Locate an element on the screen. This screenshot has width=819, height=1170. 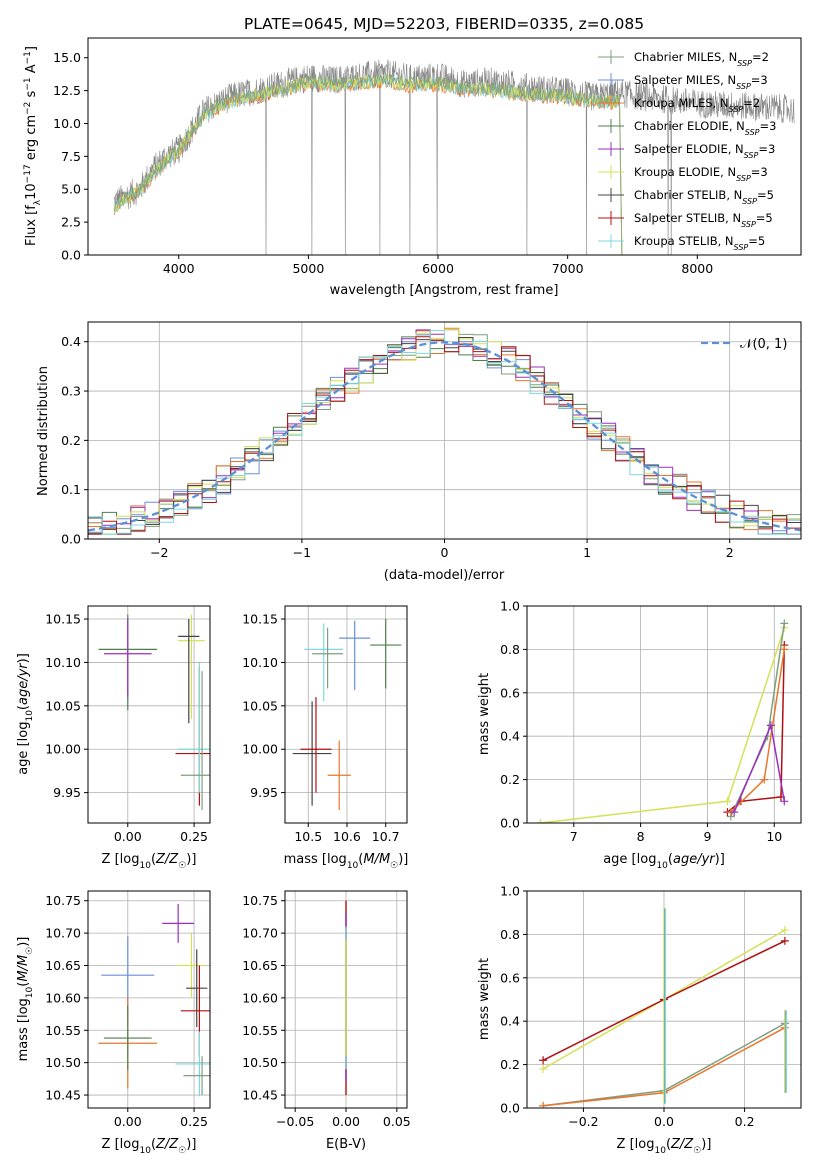
x-axis-label: E(B-V) is located at coordinates (346, 1144).